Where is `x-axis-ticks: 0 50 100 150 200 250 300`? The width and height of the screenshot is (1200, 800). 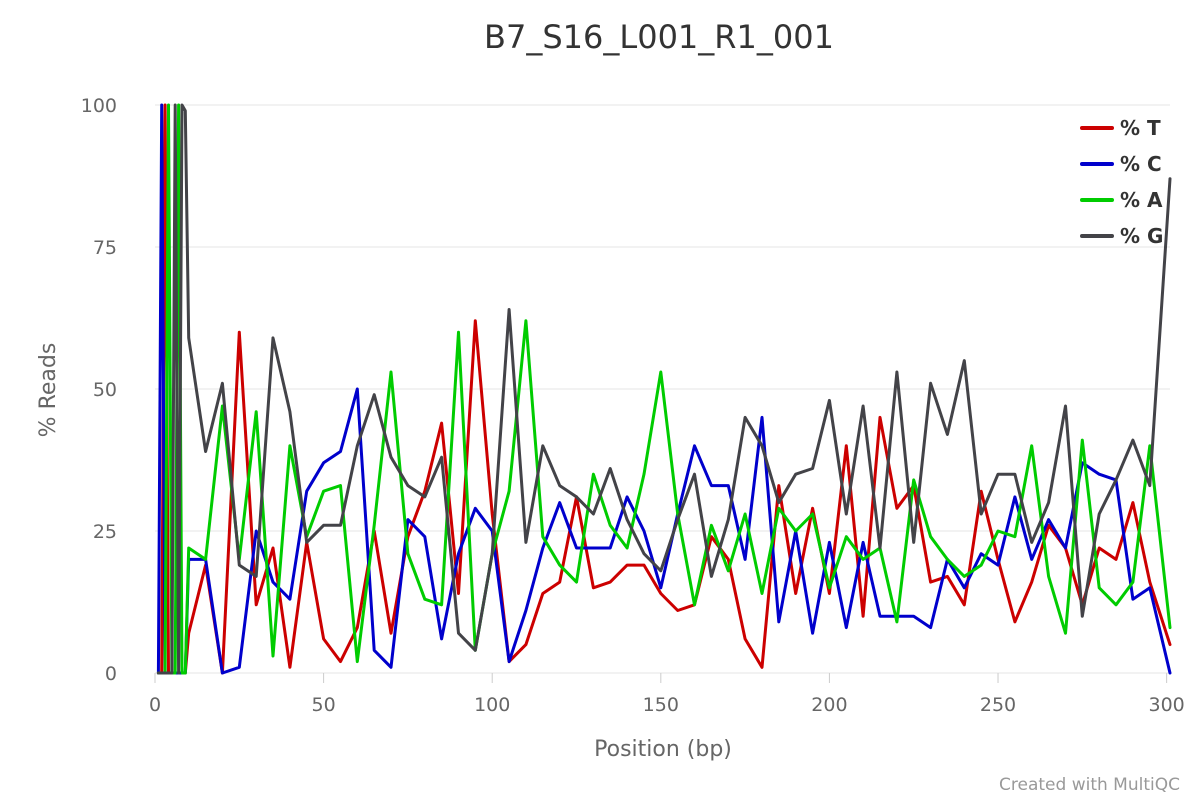
x-axis-ticks: 0 50 100 150 200 250 300 is located at coordinates (667, 694).